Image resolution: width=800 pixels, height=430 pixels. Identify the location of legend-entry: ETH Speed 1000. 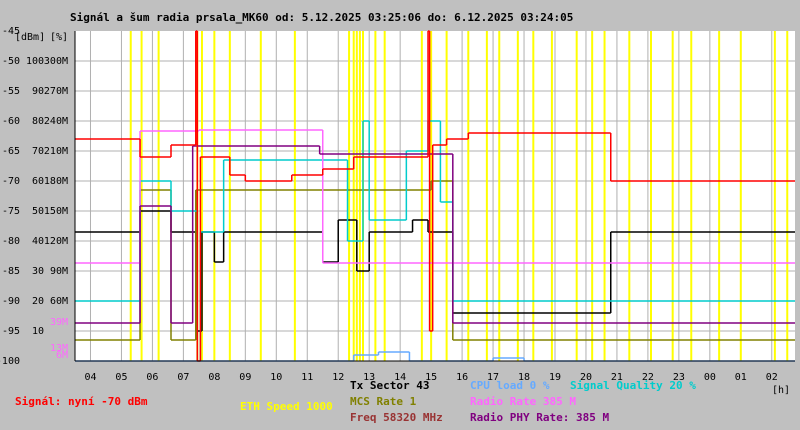
(286, 406).